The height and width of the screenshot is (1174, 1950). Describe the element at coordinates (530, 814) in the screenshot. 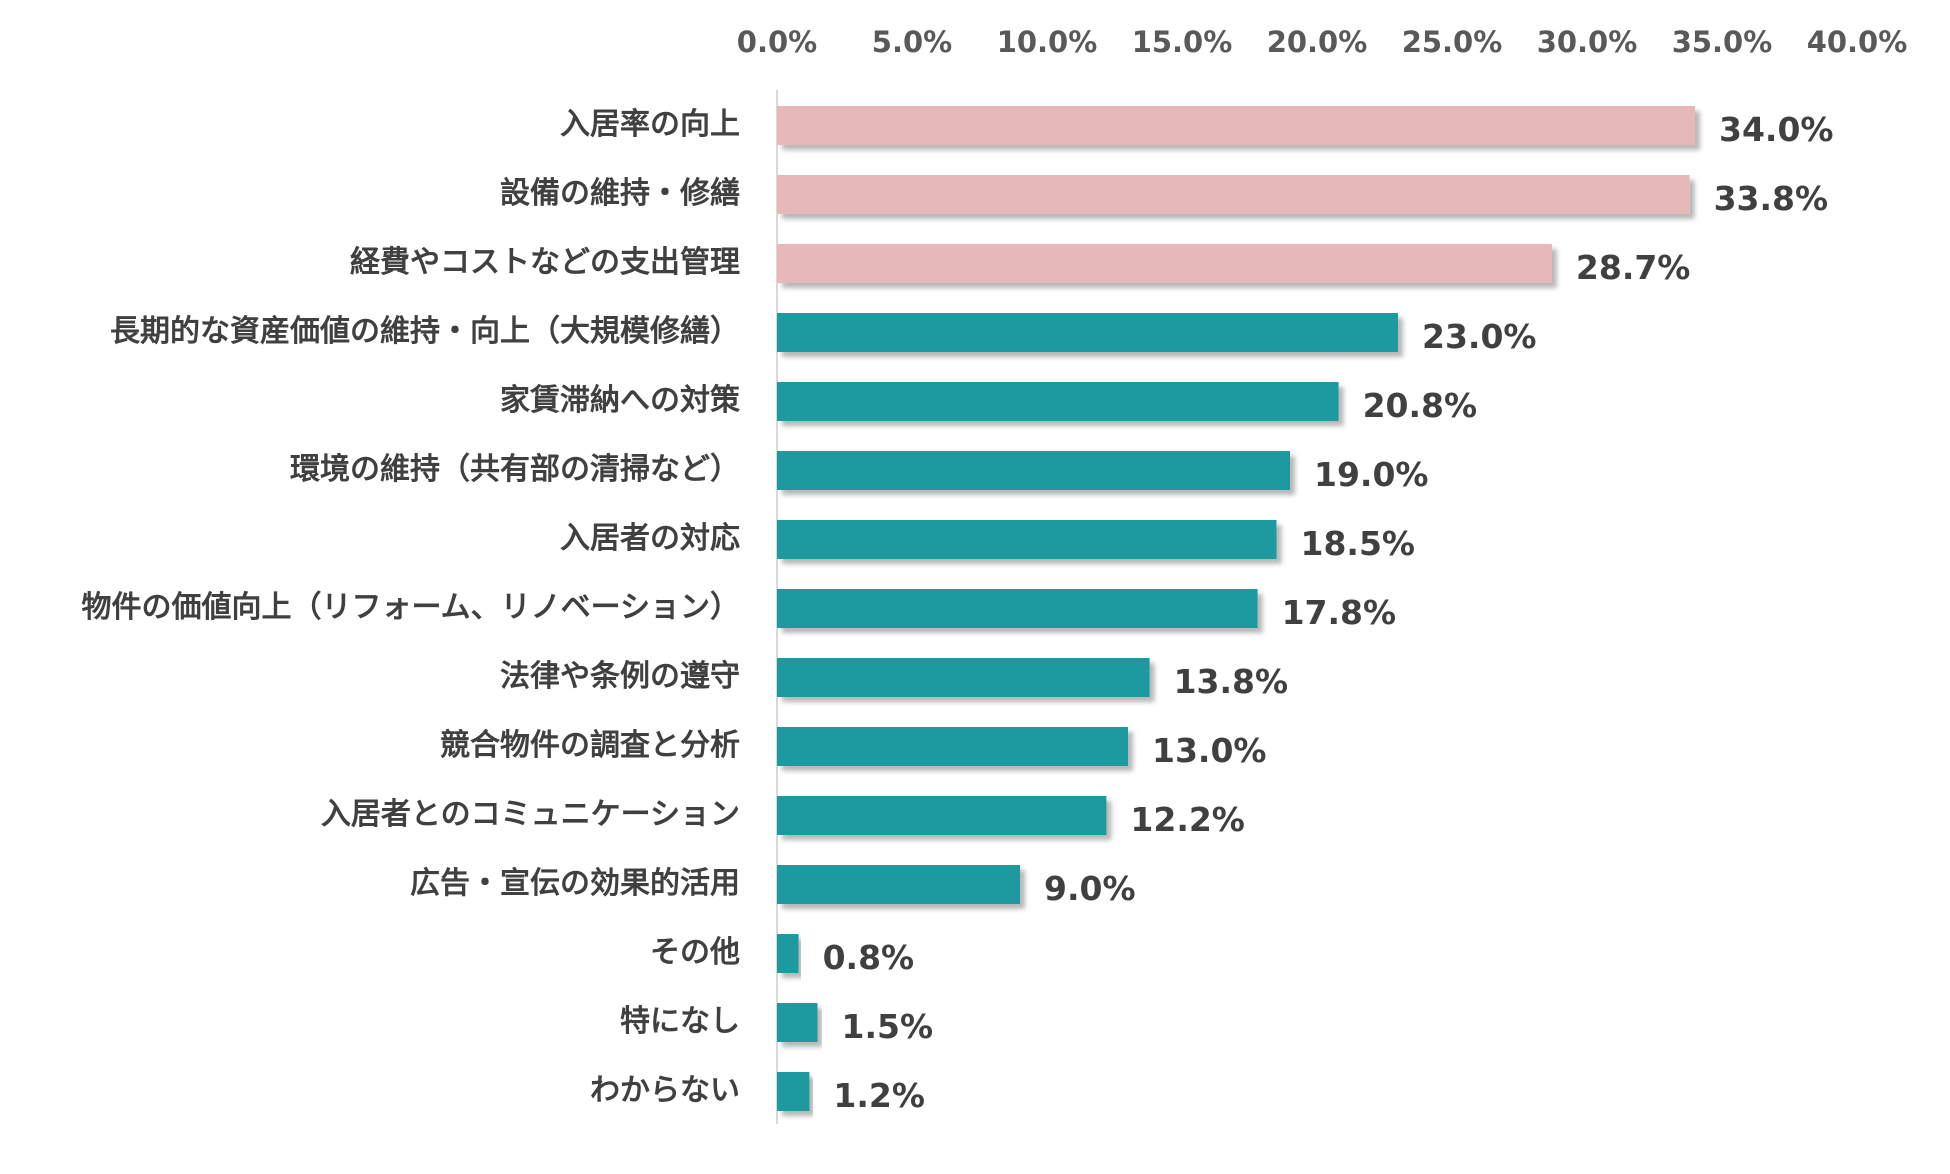

I see `category-label: 入居者とのコミュニケーション` at that location.